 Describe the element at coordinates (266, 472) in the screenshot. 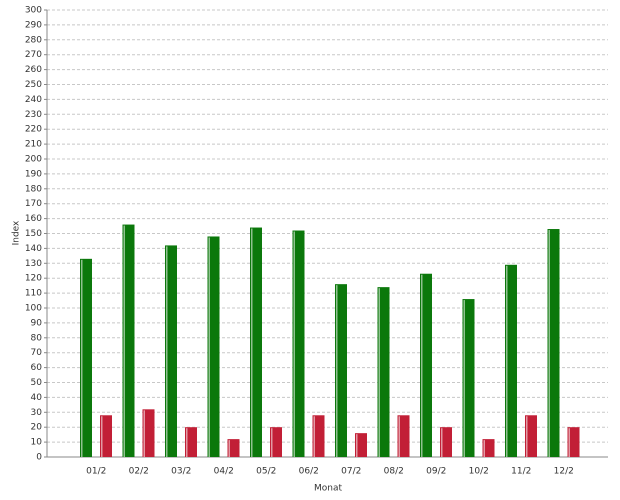

I see `x-tick-label: 05/2` at that location.